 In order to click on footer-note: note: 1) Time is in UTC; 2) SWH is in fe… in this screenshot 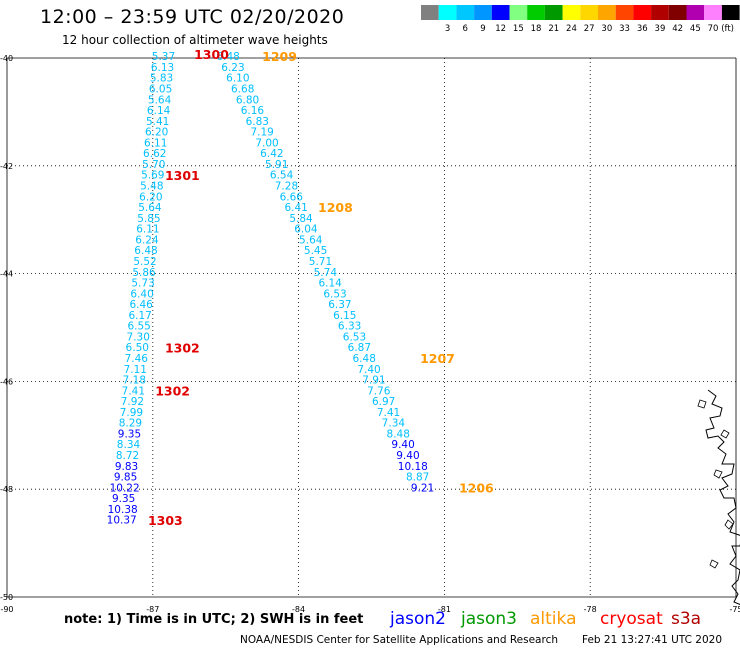, I will do `click(214, 619)`.